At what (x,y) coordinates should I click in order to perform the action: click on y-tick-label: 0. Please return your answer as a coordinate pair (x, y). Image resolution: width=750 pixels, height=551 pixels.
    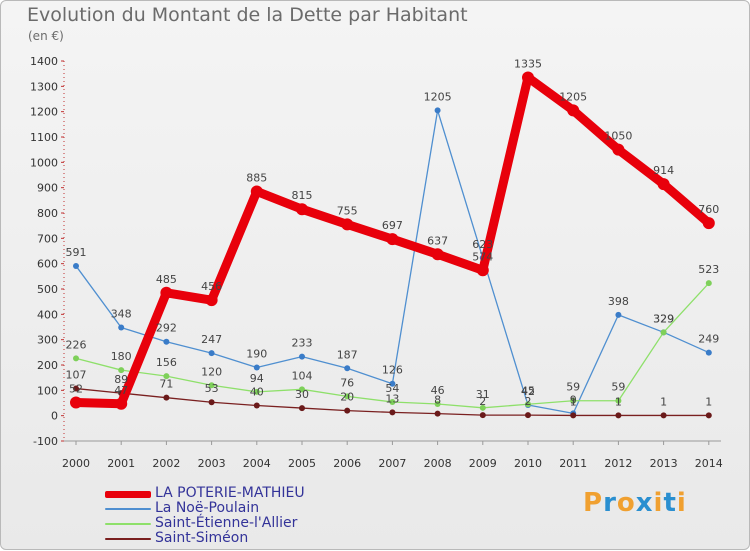
    Looking at the image, I should click on (54, 416).